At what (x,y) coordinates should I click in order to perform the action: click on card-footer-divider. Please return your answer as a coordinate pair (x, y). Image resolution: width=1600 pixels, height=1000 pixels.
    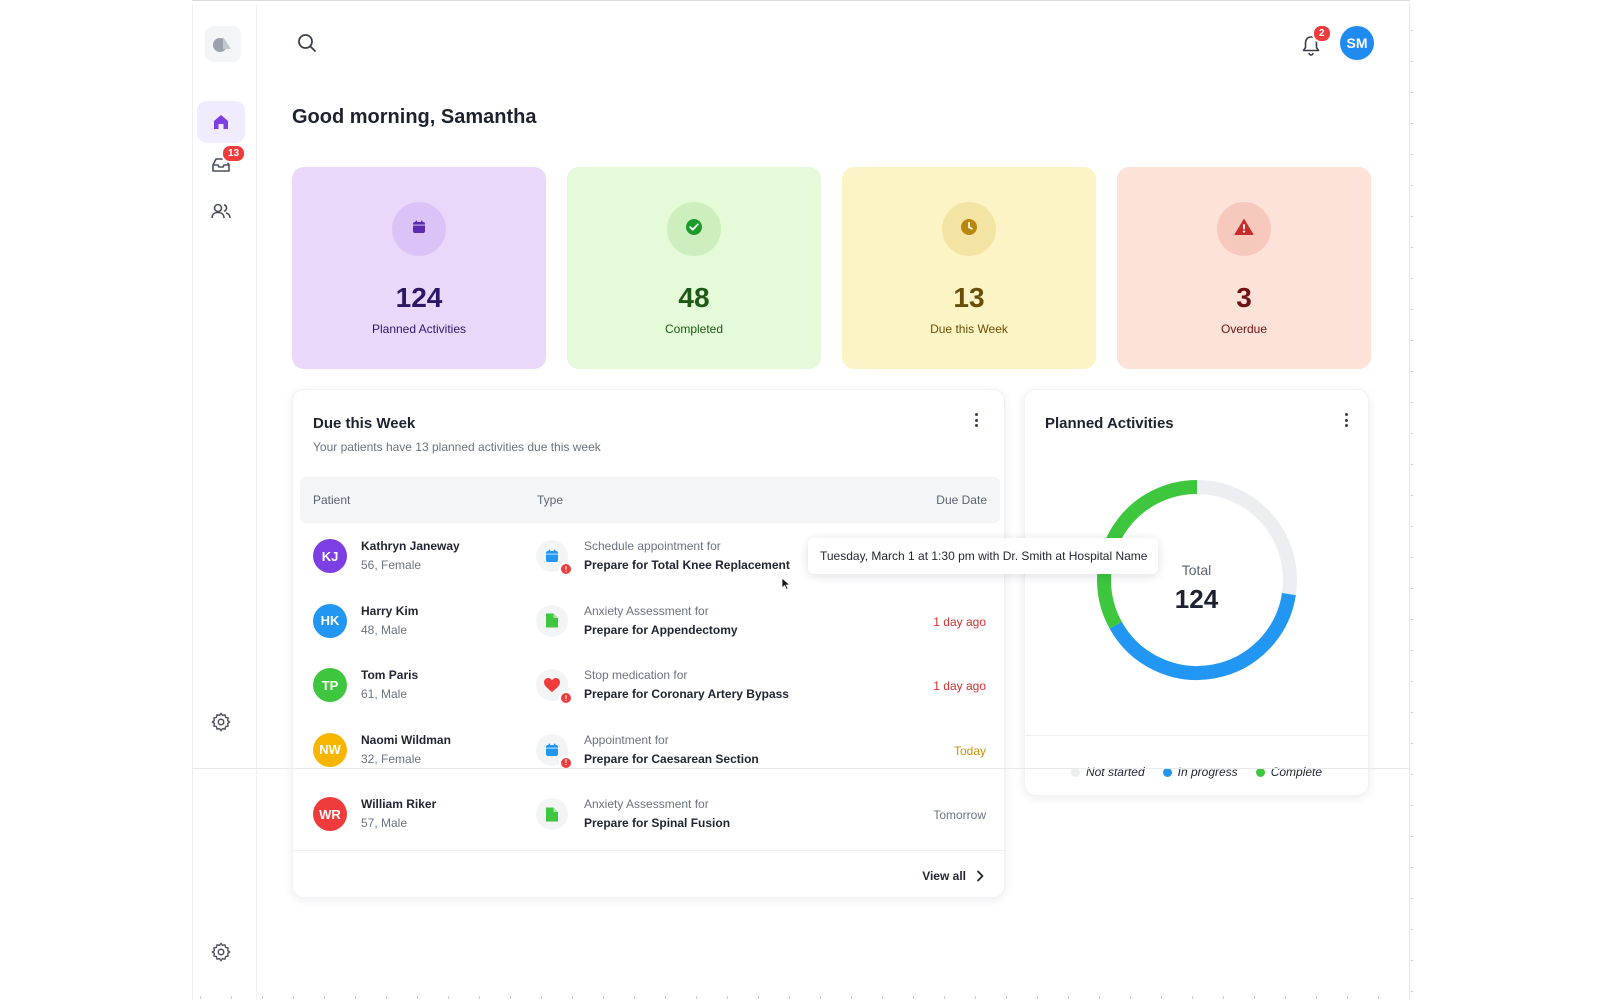
    Looking at the image, I should click on (649, 850).